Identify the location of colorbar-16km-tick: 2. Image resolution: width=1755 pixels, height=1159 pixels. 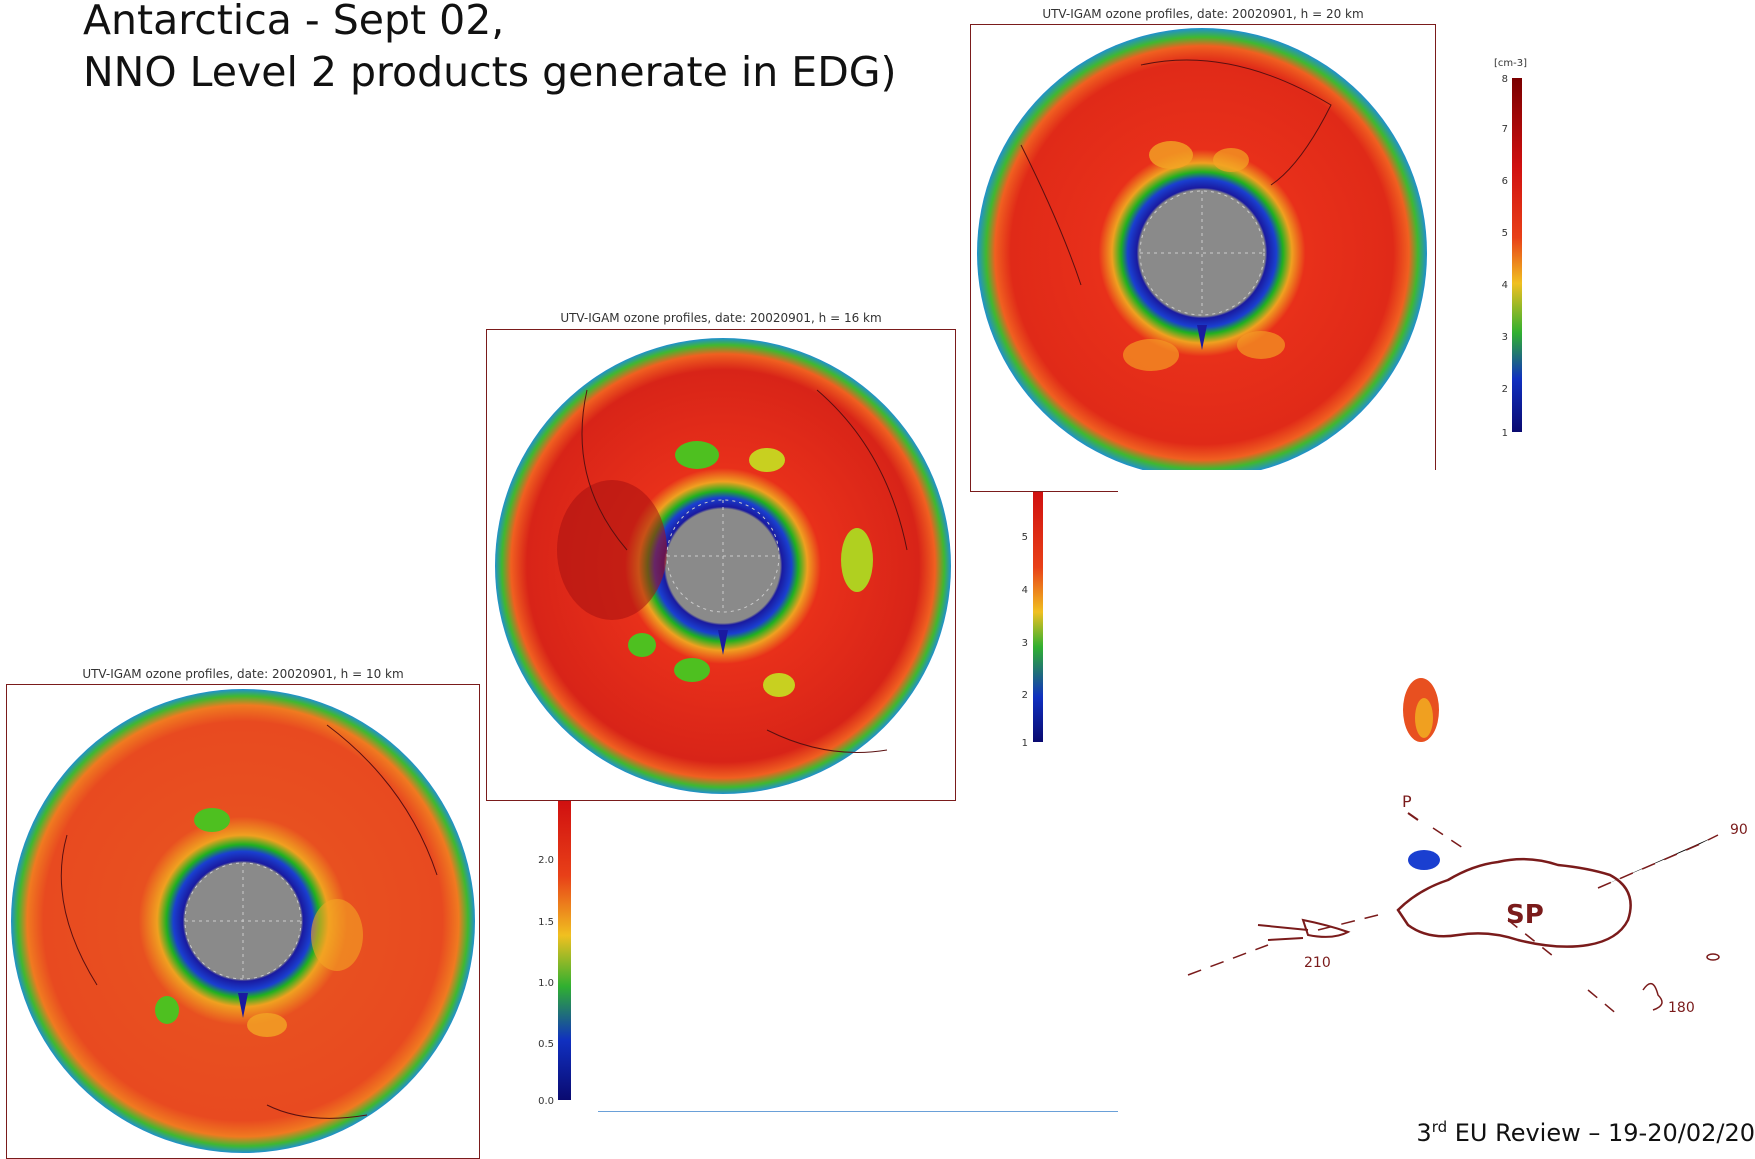
(1024, 695).